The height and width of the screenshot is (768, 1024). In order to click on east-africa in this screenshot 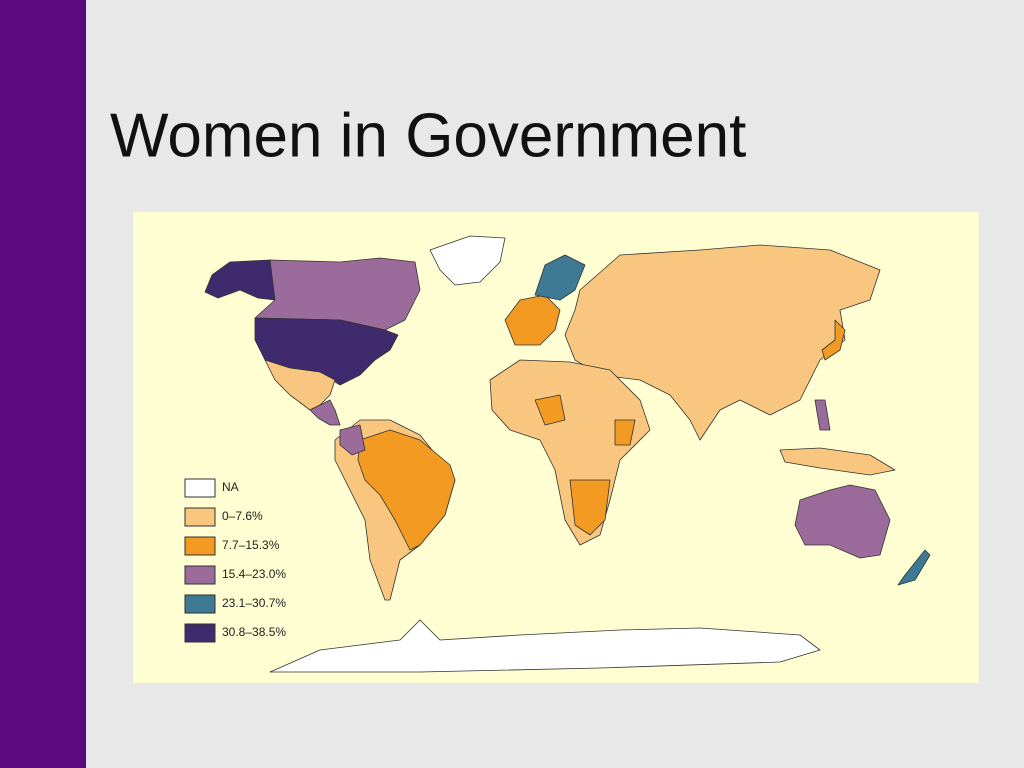, I will do `click(625, 432)`.